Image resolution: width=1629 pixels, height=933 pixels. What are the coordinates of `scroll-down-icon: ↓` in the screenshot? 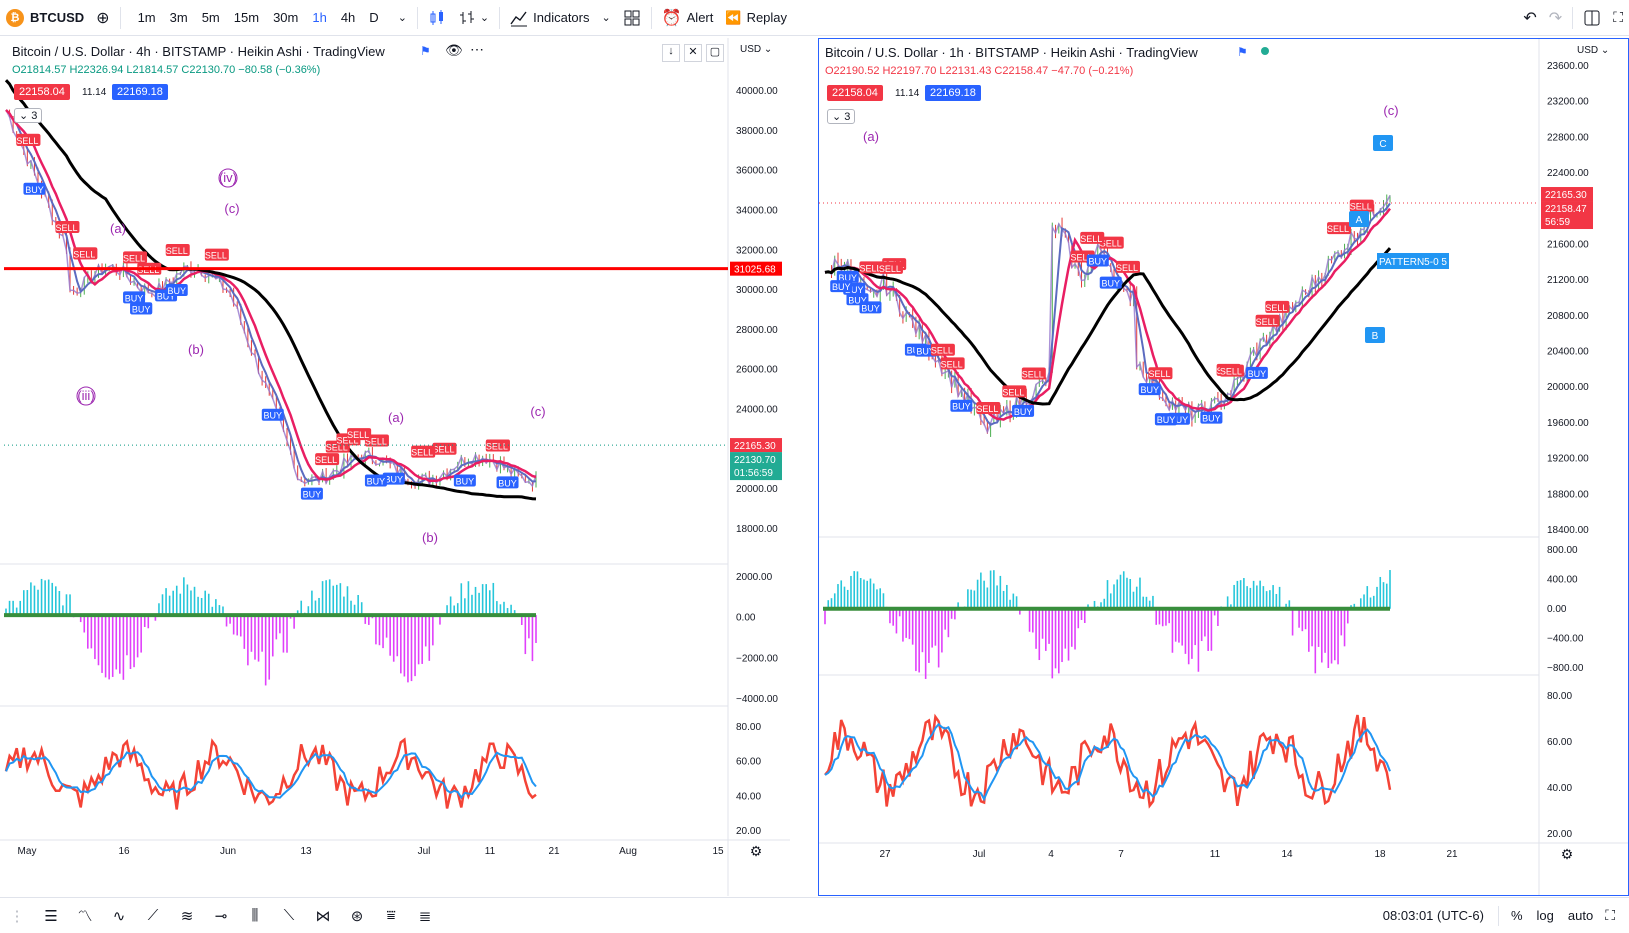 It's located at (671, 53).